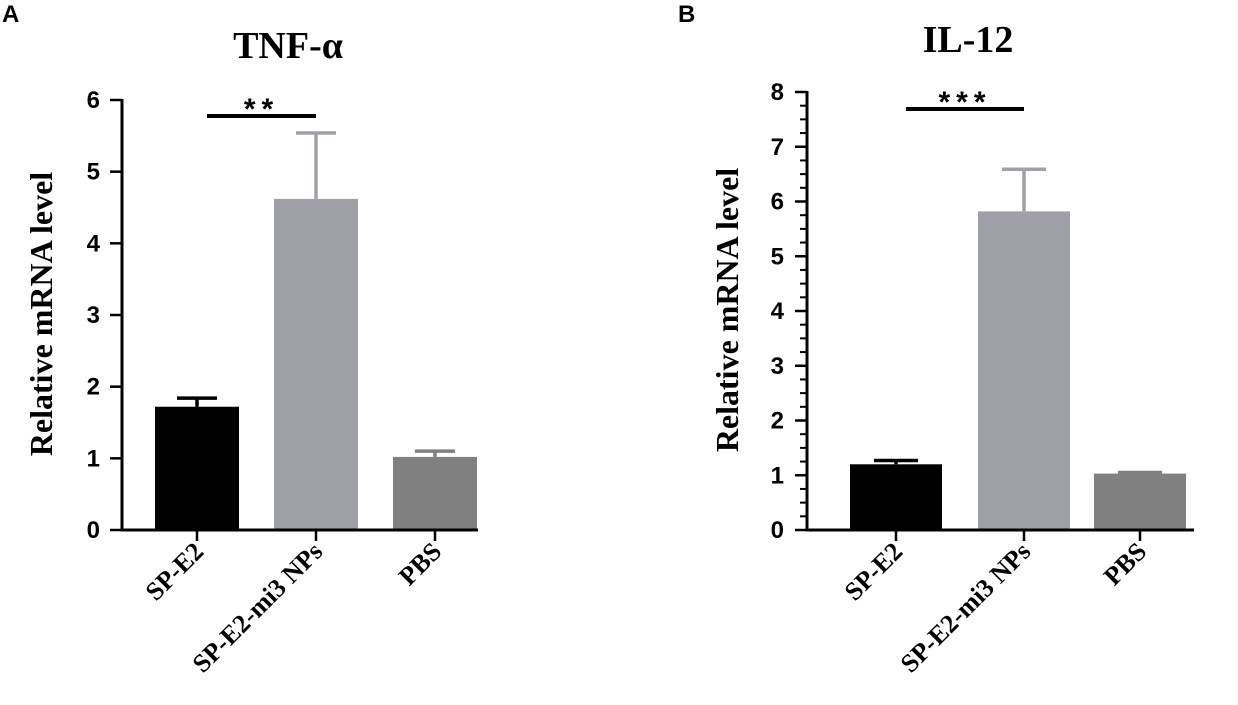 The height and width of the screenshot is (705, 1238). Describe the element at coordinates (10, 14) in the screenshot. I see `panel-label: A` at that location.